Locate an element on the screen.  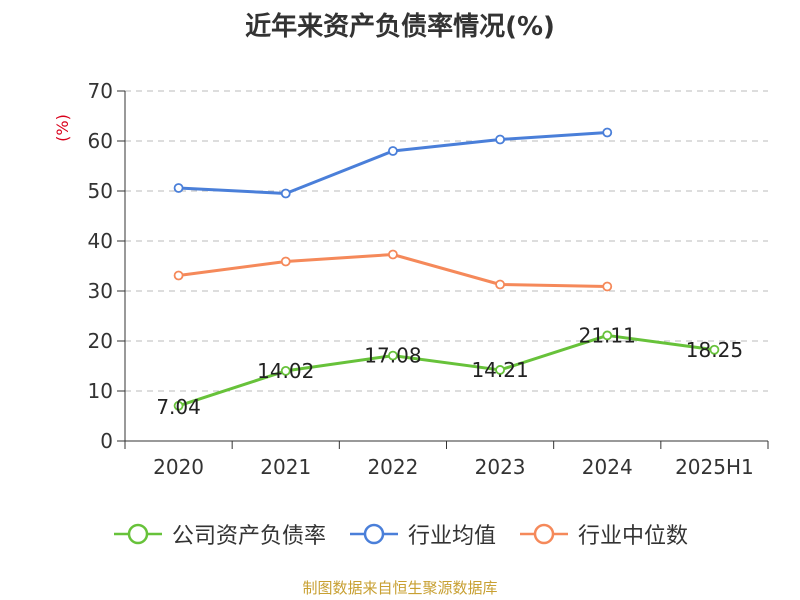
legend-label-industry-avg: 行业均值 is located at coordinates (451, 536).